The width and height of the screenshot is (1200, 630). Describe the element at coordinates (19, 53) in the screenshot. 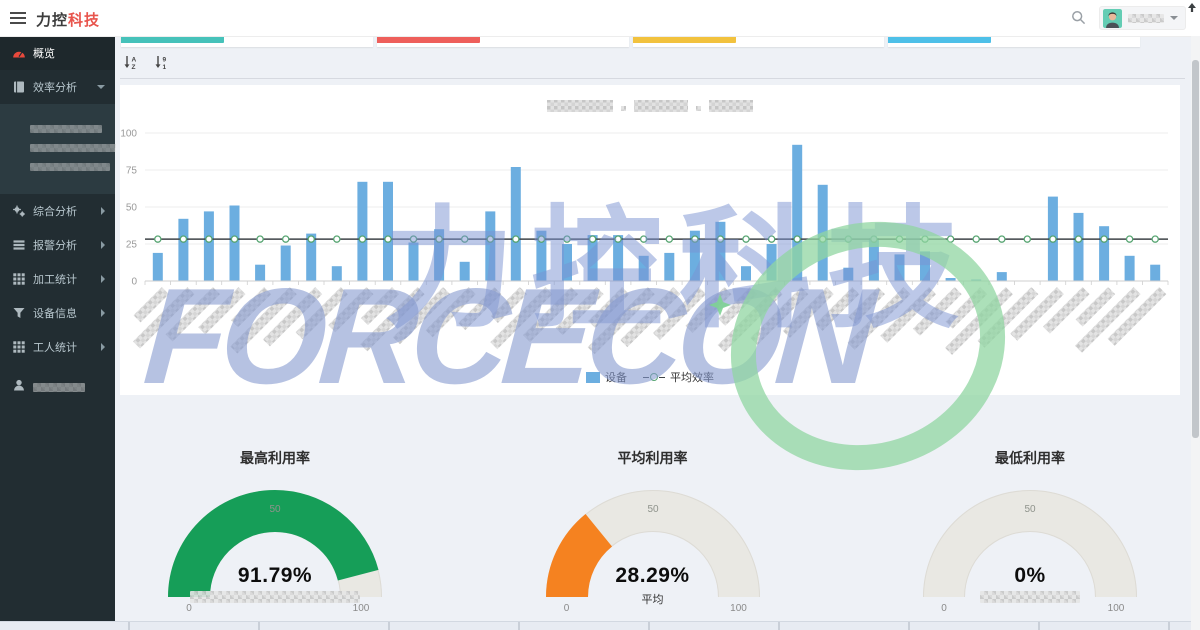

I see `dashboard-icon` at that location.